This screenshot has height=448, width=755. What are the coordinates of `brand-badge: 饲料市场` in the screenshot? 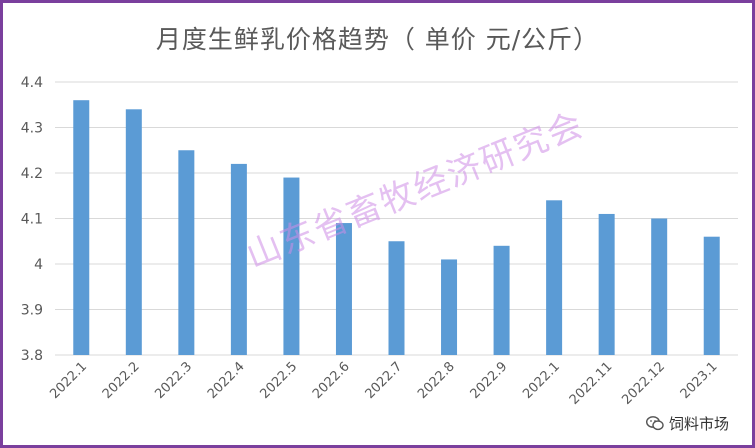 It's located at (687, 423).